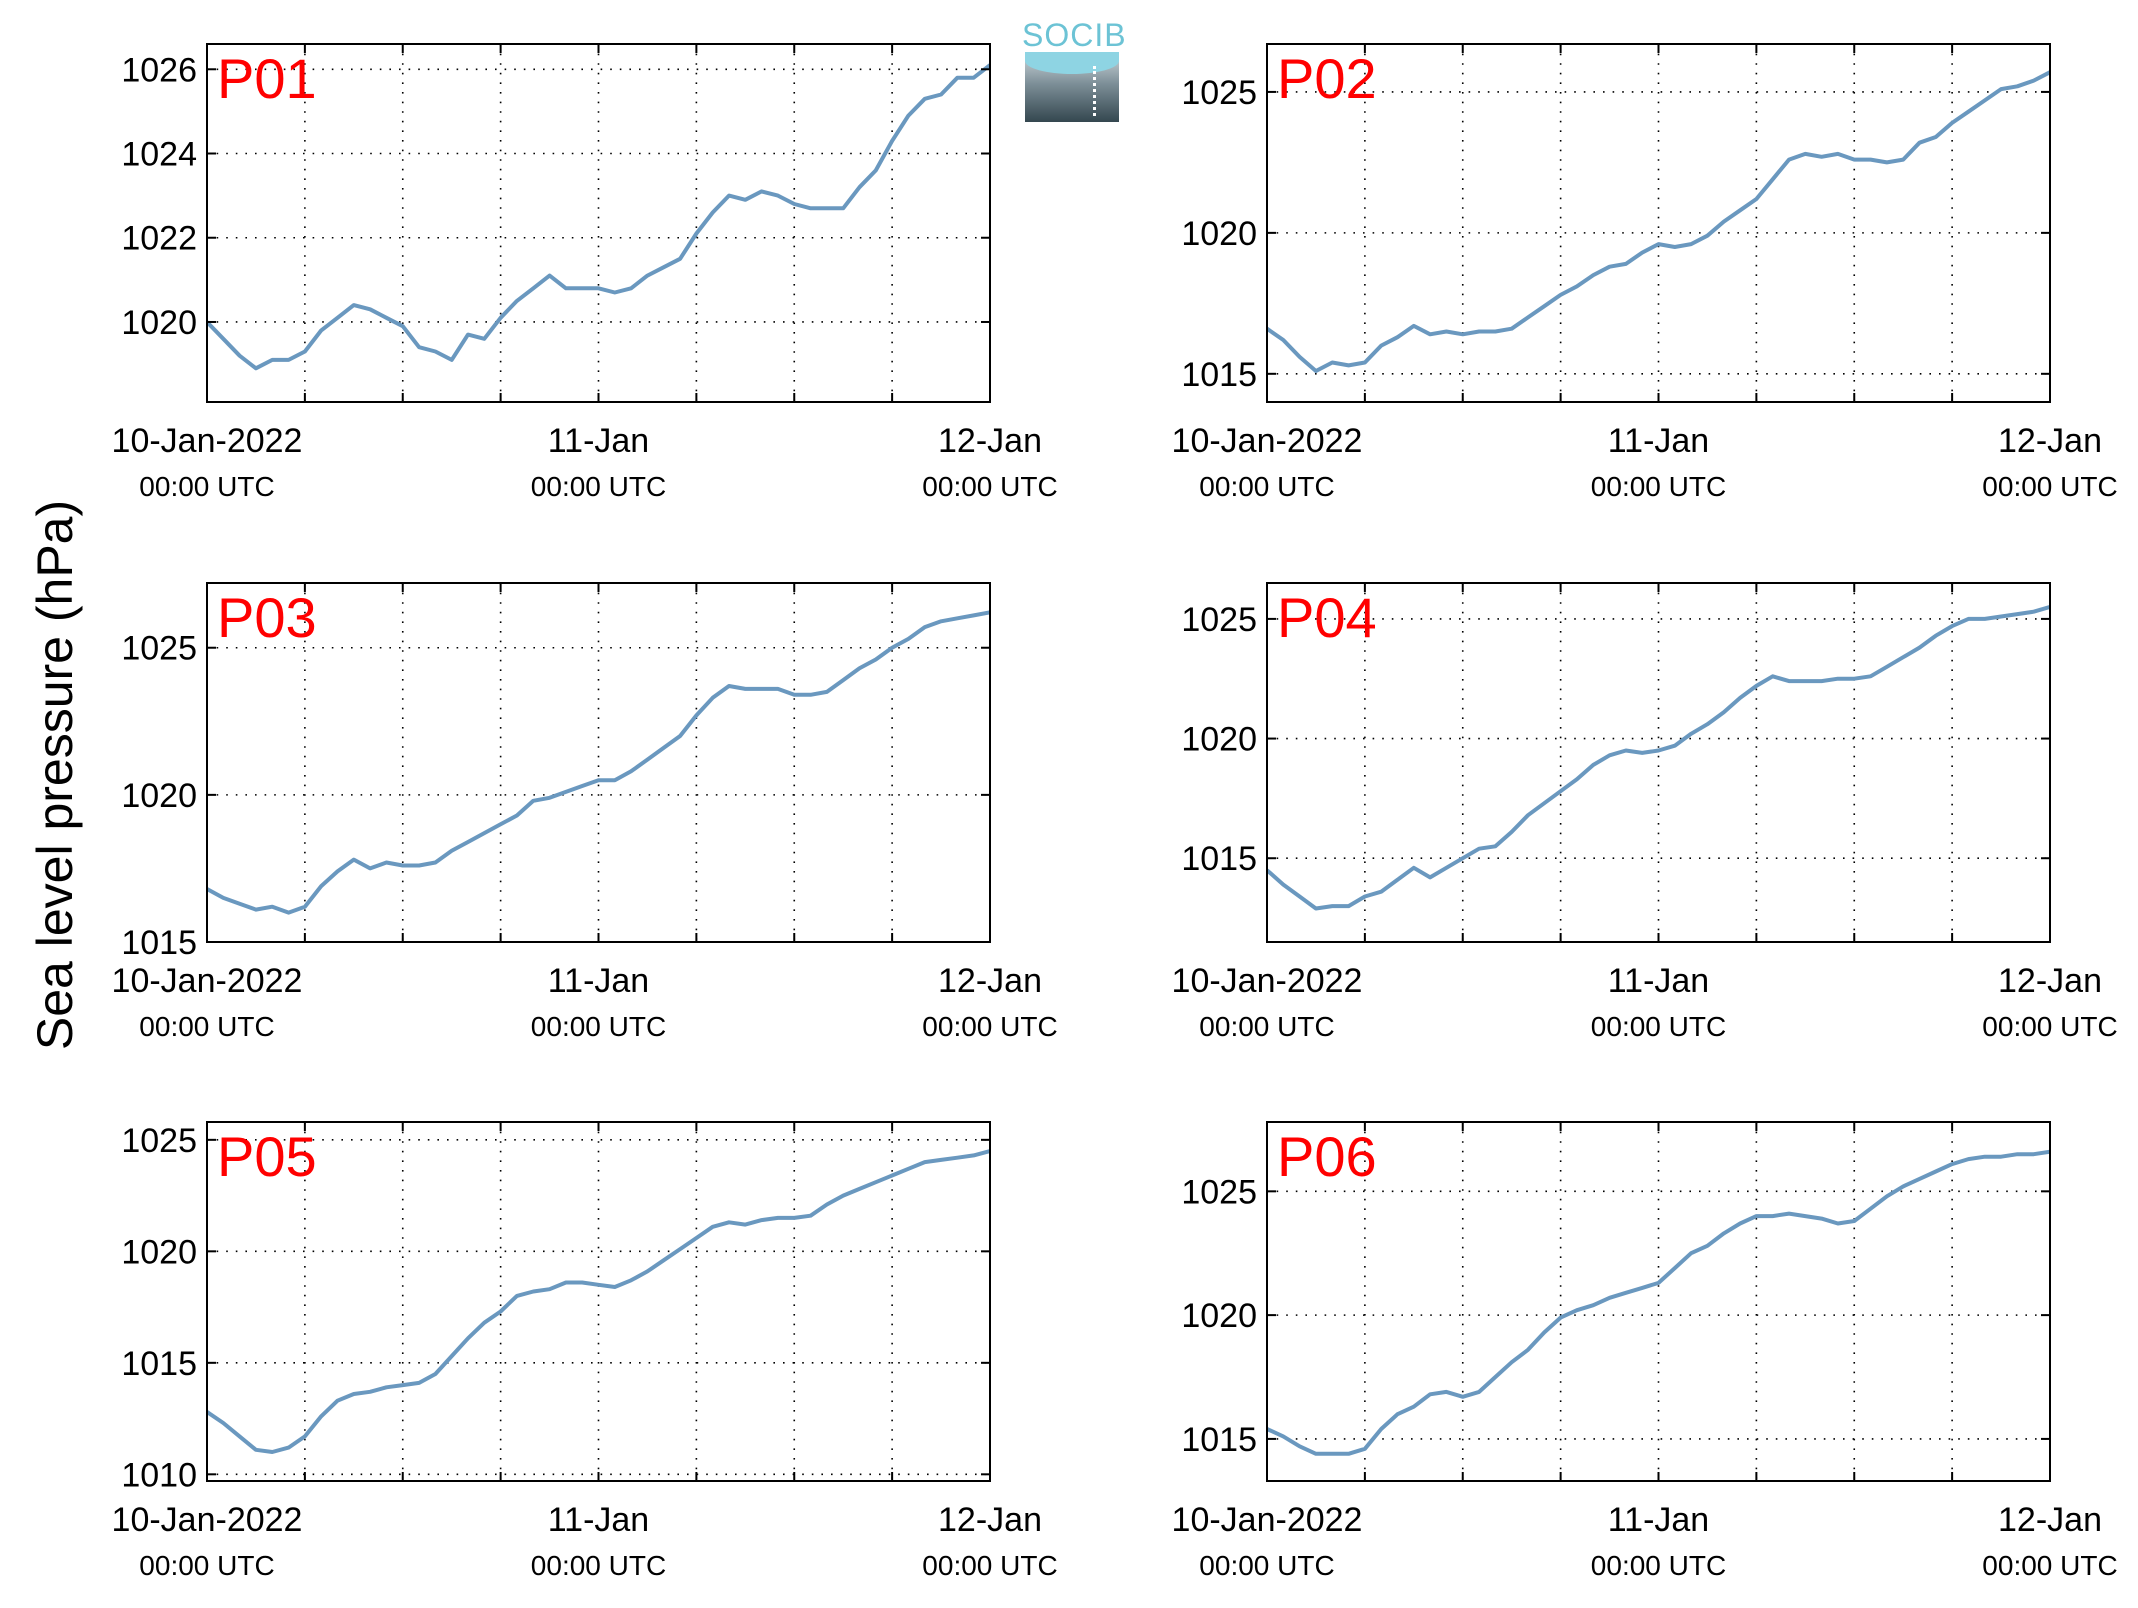  What do you see at coordinates (159, 155) in the screenshot?
I see `y-tick-label: 1024` at bounding box center [159, 155].